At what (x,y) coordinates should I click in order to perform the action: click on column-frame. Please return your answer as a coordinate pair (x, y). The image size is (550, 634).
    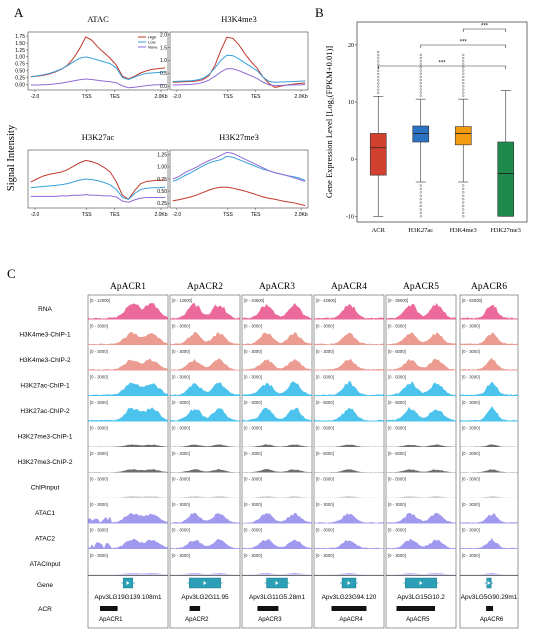
    Looking at the image, I should click on (205, 435).